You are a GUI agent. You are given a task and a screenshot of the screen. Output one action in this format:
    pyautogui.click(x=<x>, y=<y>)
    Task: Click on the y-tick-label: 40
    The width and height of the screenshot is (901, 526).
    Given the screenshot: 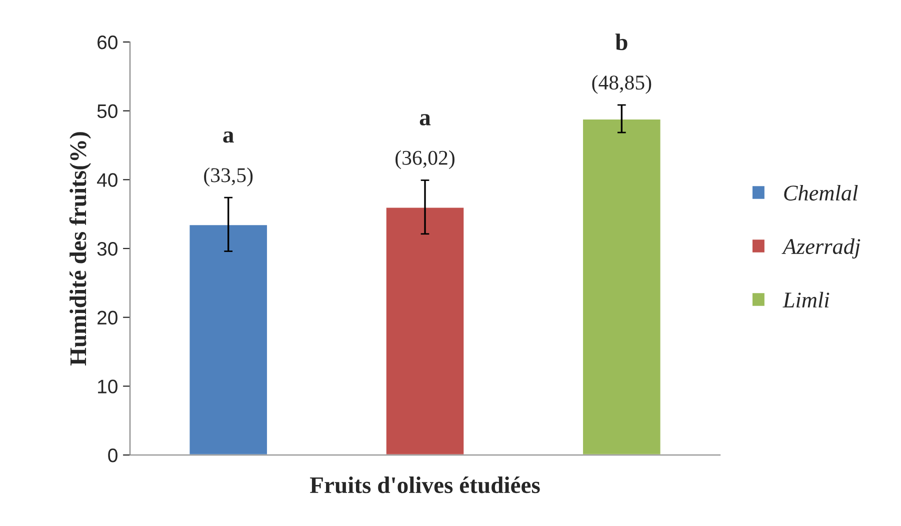 What is the action you would take?
    pyautogui.click(x=107, y=180)
    